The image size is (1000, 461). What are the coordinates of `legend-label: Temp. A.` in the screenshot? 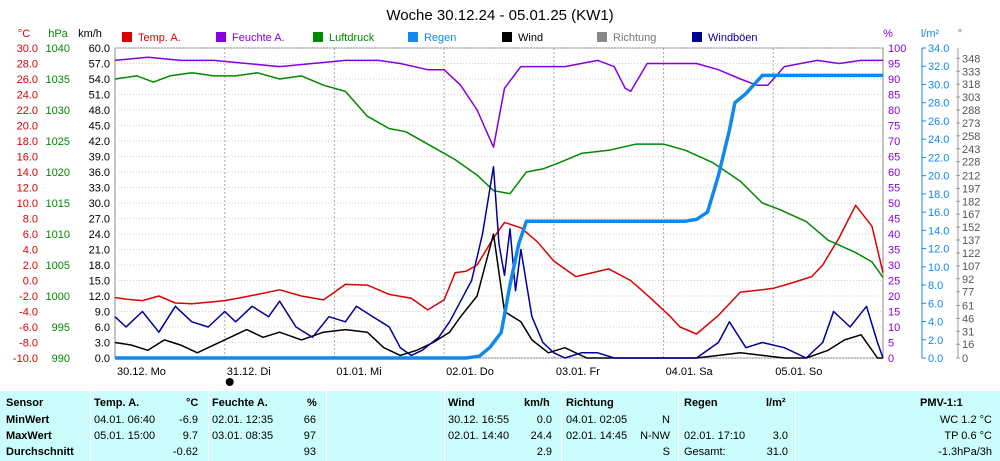 It's located at (159, 38).